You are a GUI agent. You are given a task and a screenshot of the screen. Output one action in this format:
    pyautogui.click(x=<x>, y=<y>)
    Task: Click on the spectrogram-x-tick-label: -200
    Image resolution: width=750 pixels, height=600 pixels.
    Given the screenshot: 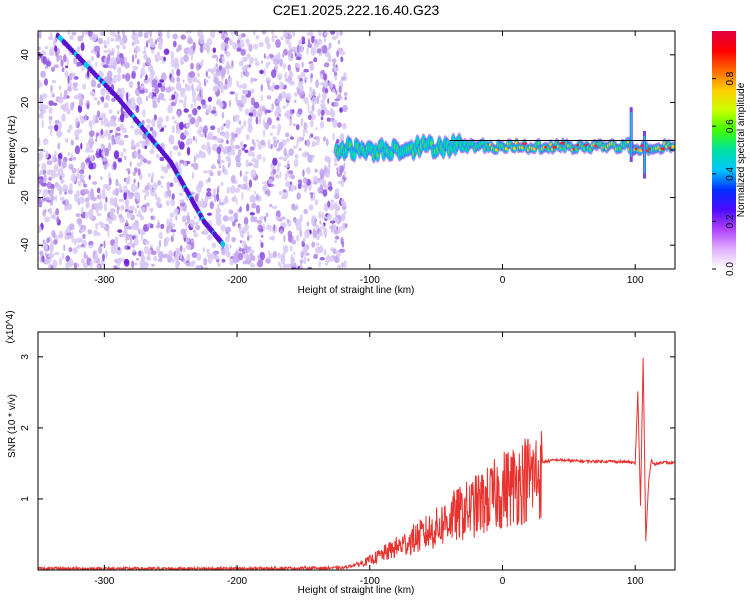 What is the action you would take?
    pyautogui.click(x=237, y=280)
    